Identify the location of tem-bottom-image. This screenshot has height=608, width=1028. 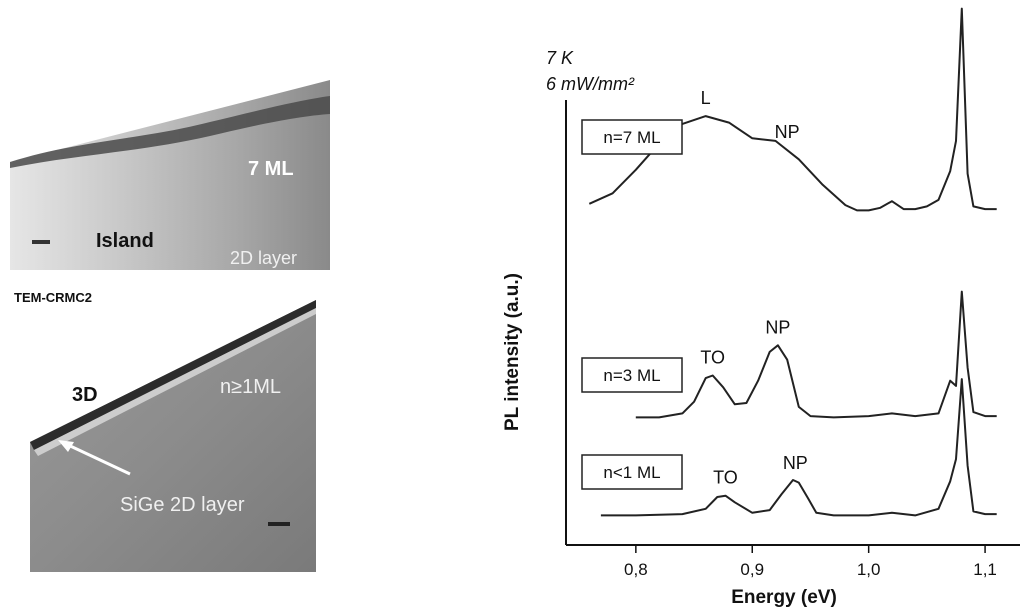
(173, 436).